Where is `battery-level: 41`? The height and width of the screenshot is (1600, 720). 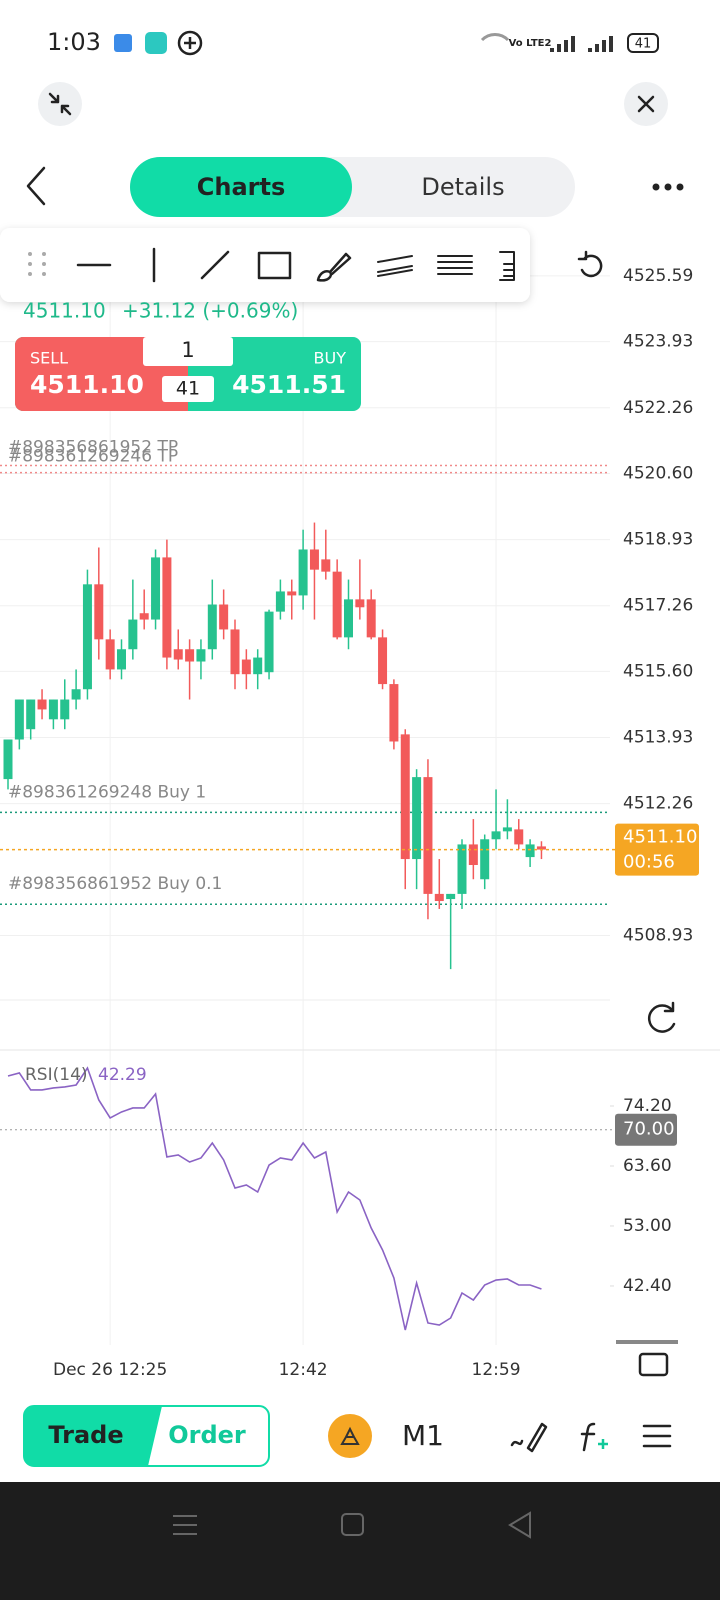 battery-level: 41 is located at coordinates (643, 44).